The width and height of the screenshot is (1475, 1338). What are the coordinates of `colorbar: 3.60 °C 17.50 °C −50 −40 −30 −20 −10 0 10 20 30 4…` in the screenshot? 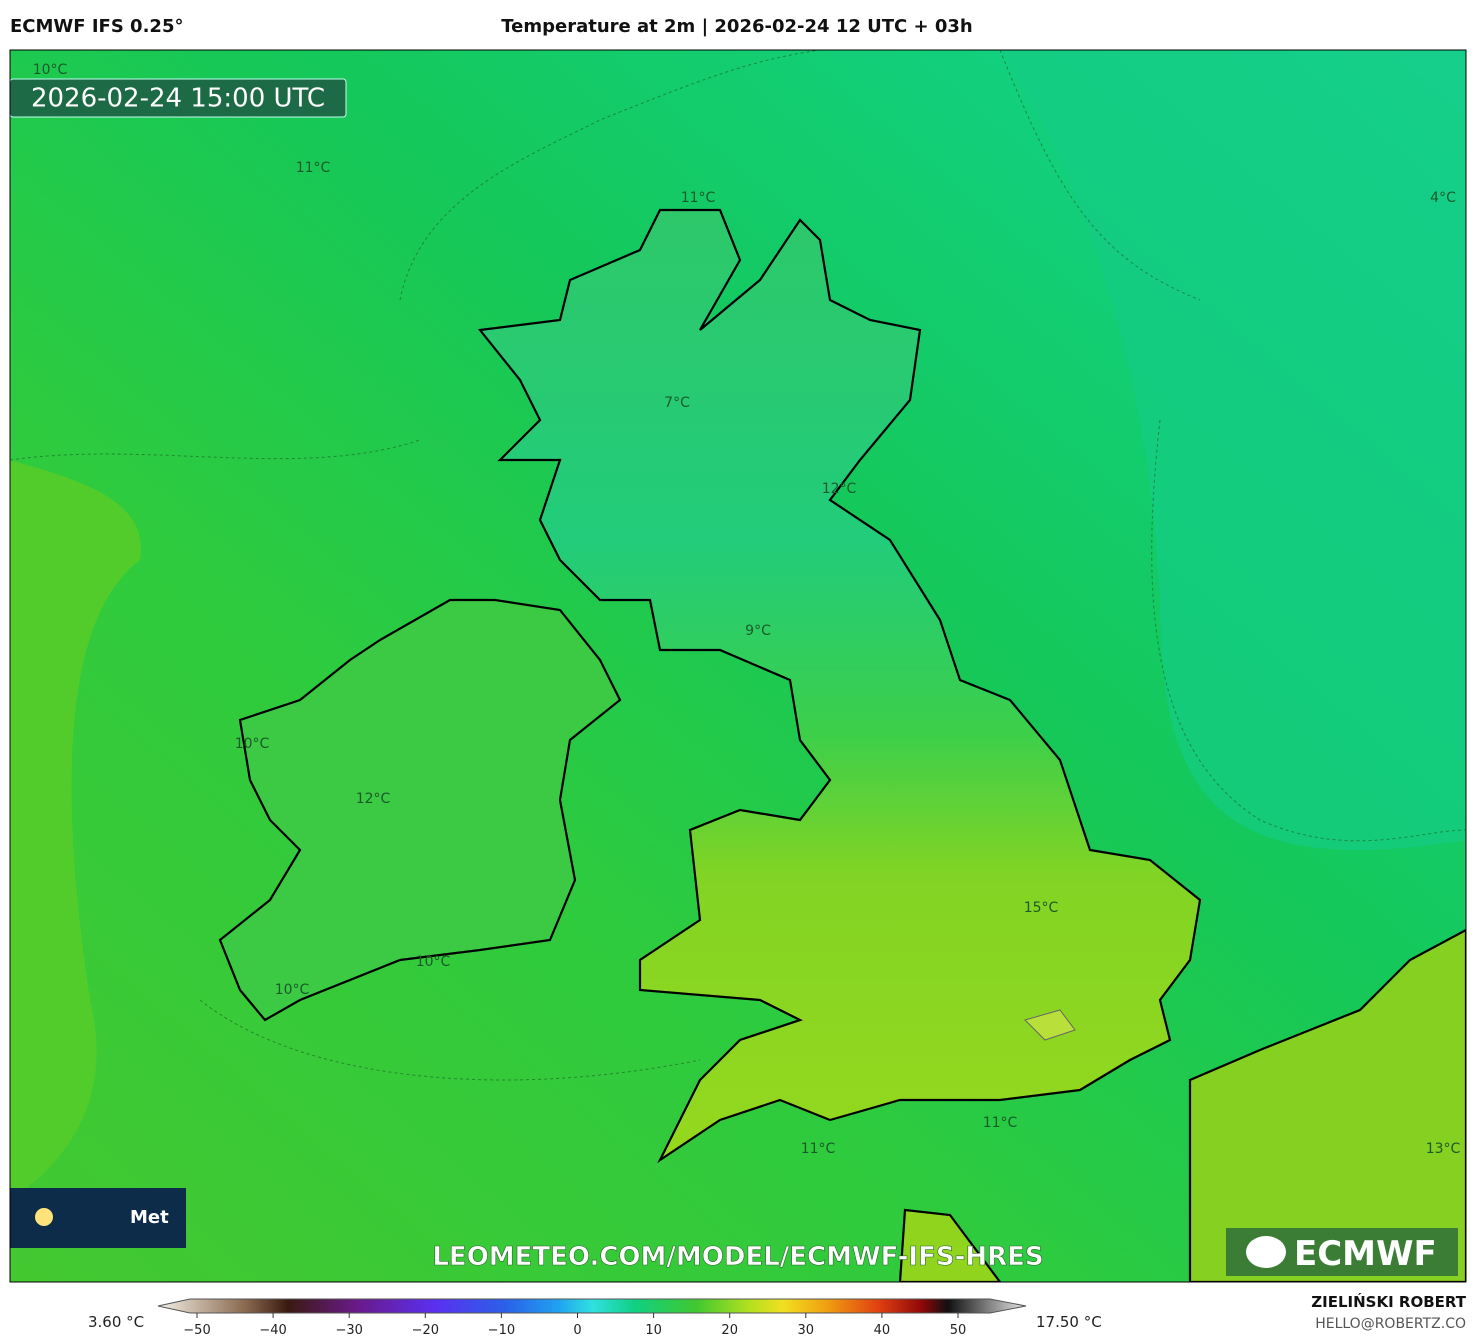 It's located at (595, 1318).